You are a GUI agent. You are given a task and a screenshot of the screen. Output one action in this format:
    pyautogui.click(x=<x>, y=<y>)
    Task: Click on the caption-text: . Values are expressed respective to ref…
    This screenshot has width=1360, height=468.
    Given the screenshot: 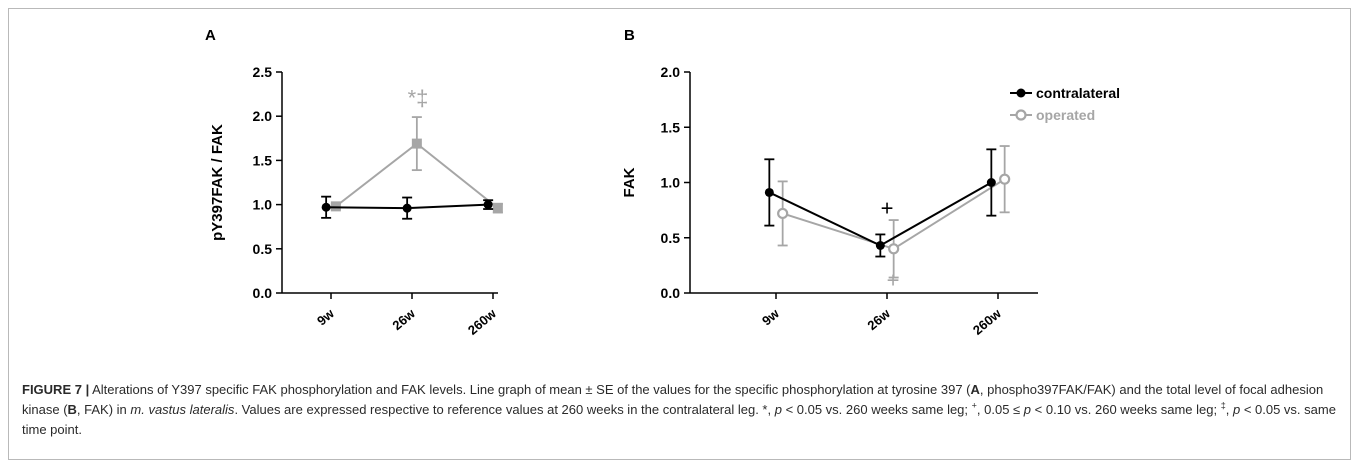 What is the action you would take?
    pyautogui.click(x=504, y=409)
    